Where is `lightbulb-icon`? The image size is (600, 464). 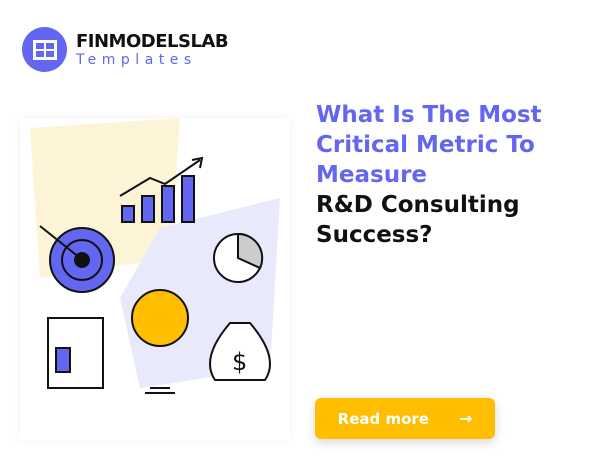
lightbulb-icon is located at coordinates (160, 341).